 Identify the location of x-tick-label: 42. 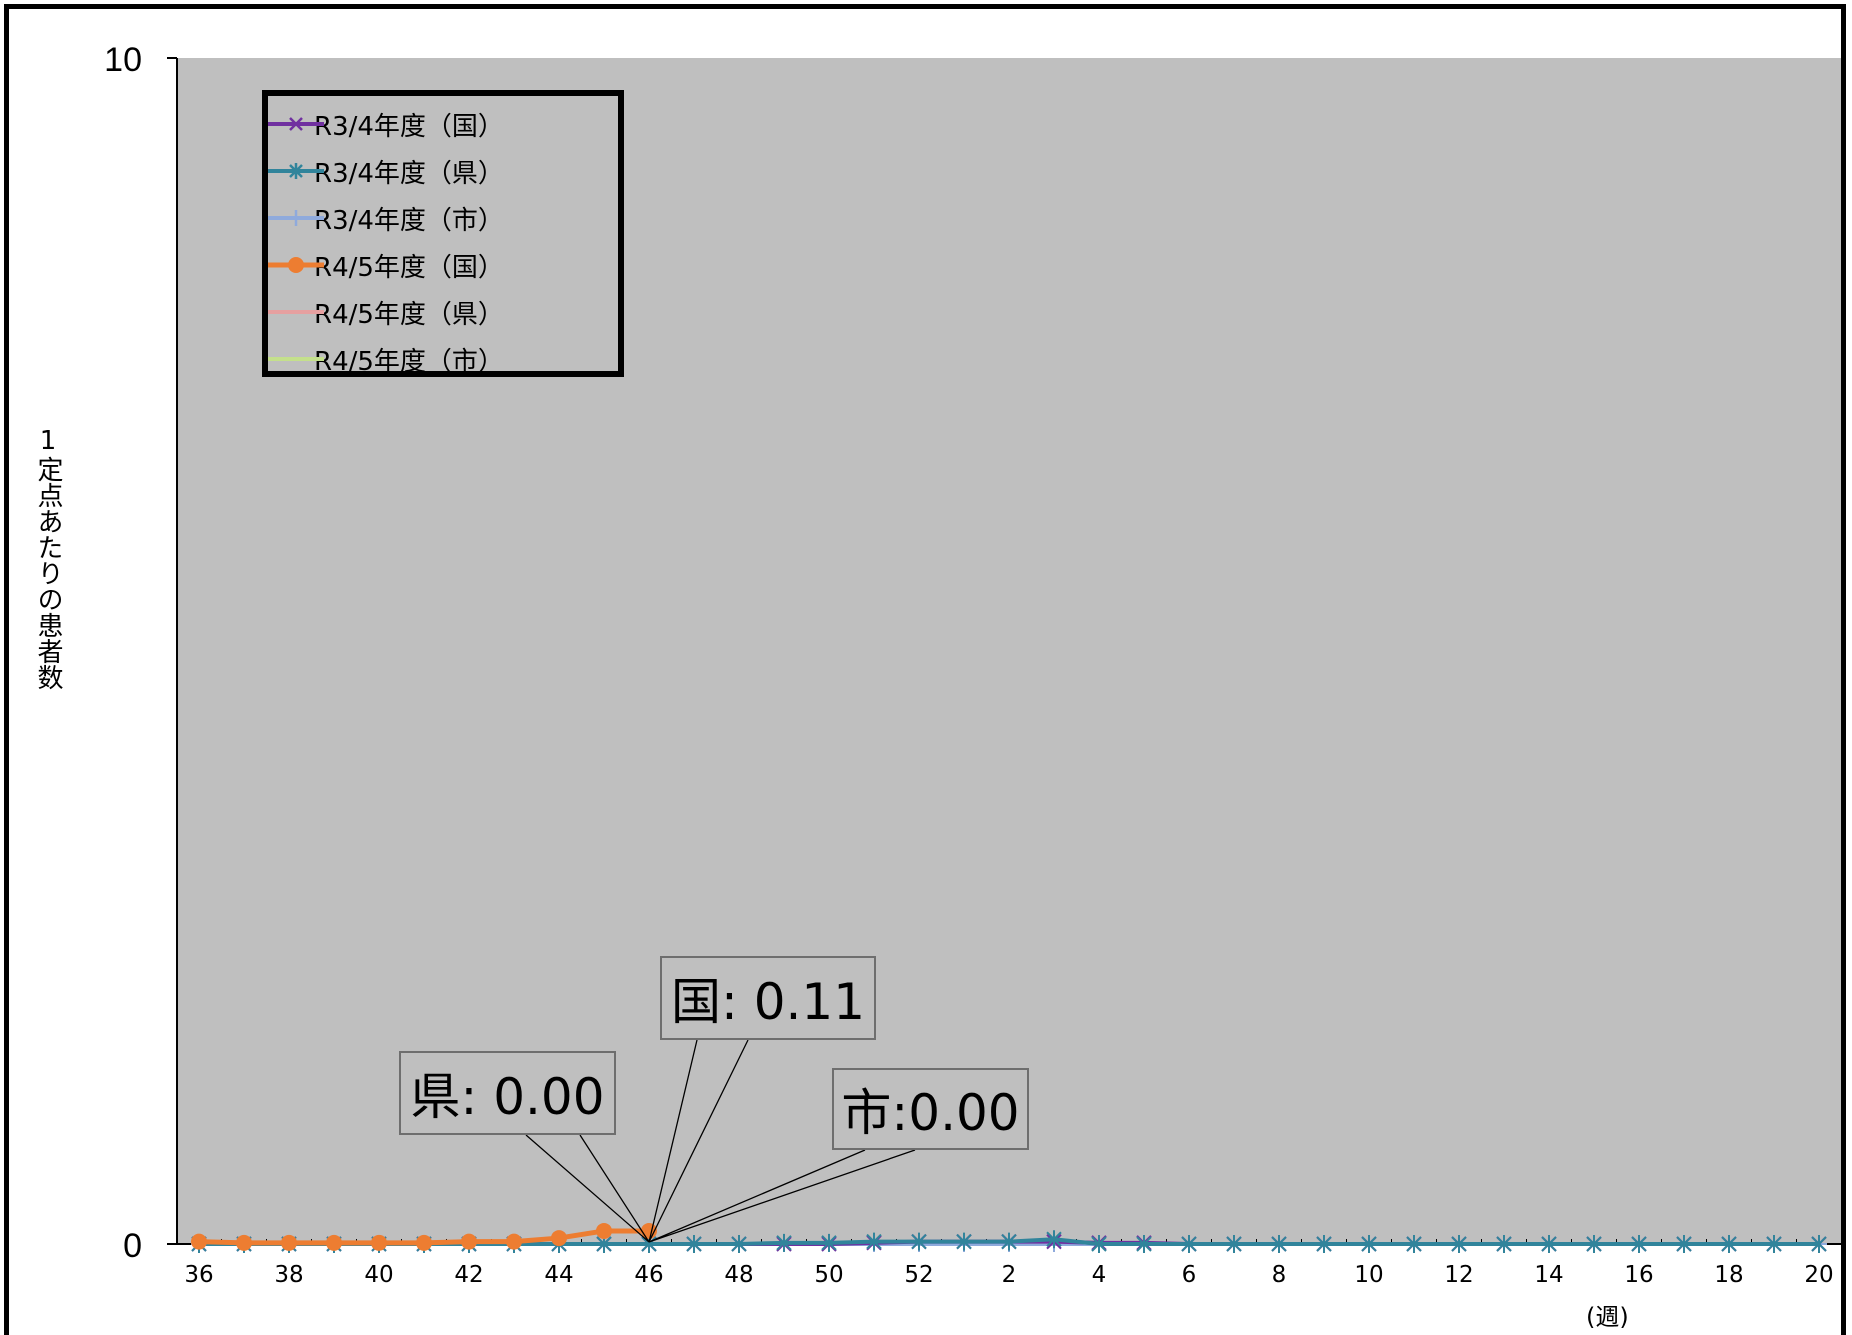
(468, 1275).